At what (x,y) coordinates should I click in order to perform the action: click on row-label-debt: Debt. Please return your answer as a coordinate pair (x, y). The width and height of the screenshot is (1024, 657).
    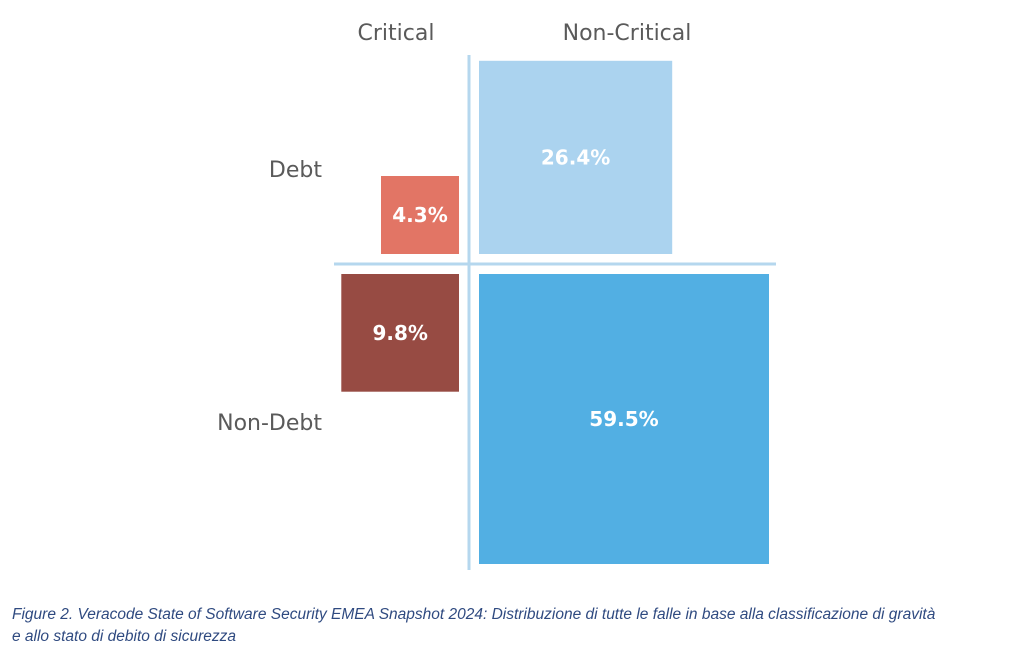
    Looking at the image, I should click on (295, 170).